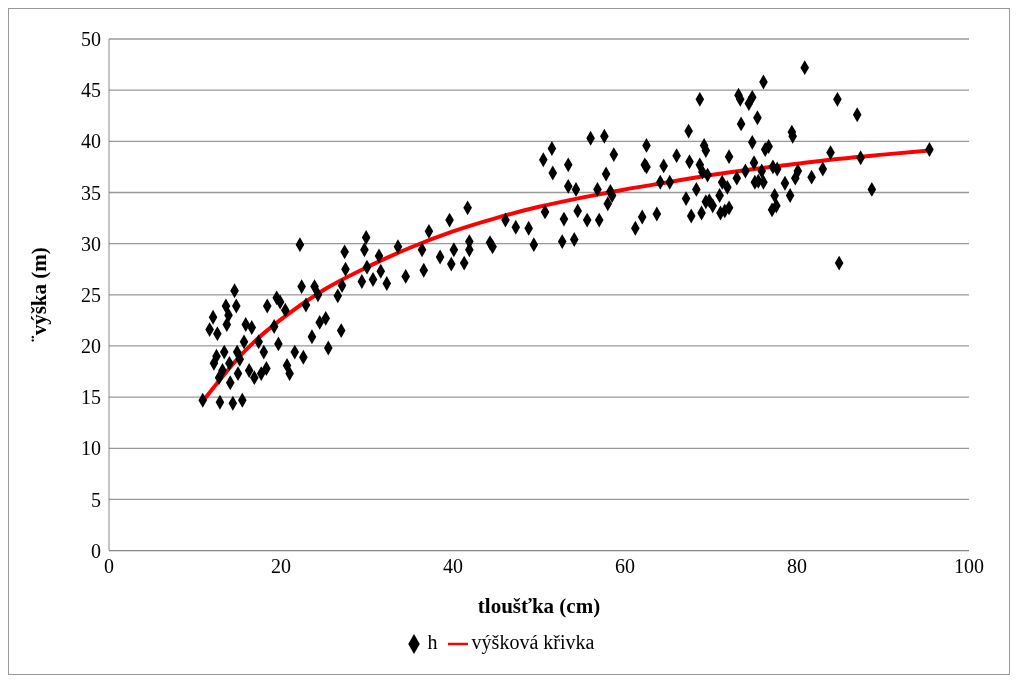  Describe the element at coordinates (453, 565) in the screenshot. I see `x-tick-label: 40` at that location.